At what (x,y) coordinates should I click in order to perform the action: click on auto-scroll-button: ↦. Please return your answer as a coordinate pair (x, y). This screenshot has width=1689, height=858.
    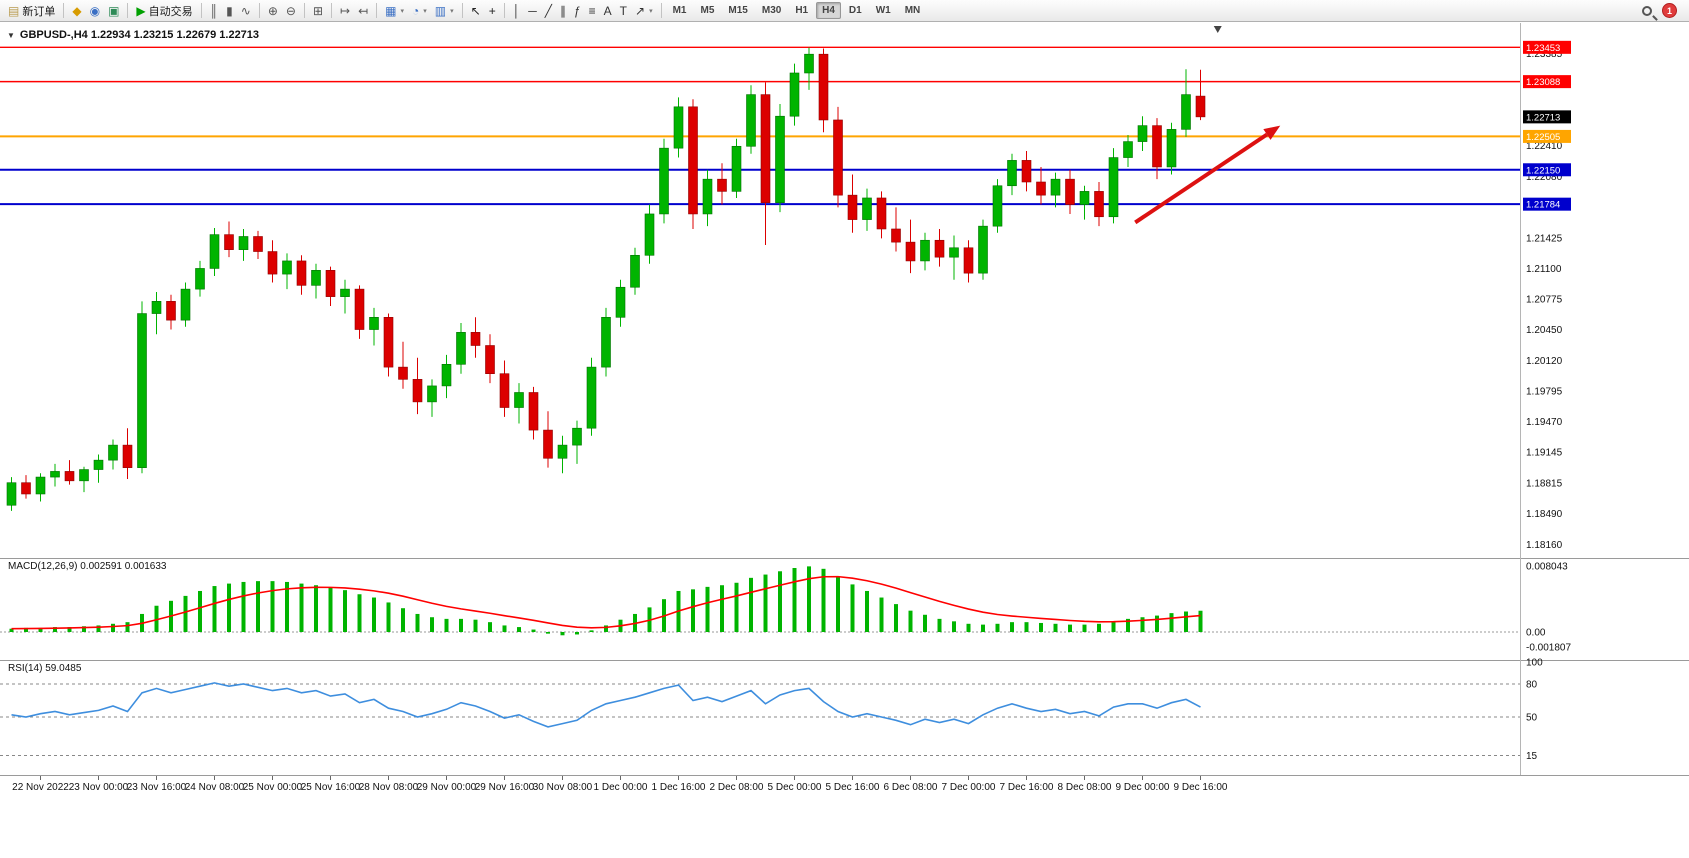
    Looking at the image, I should click on (345, 11).